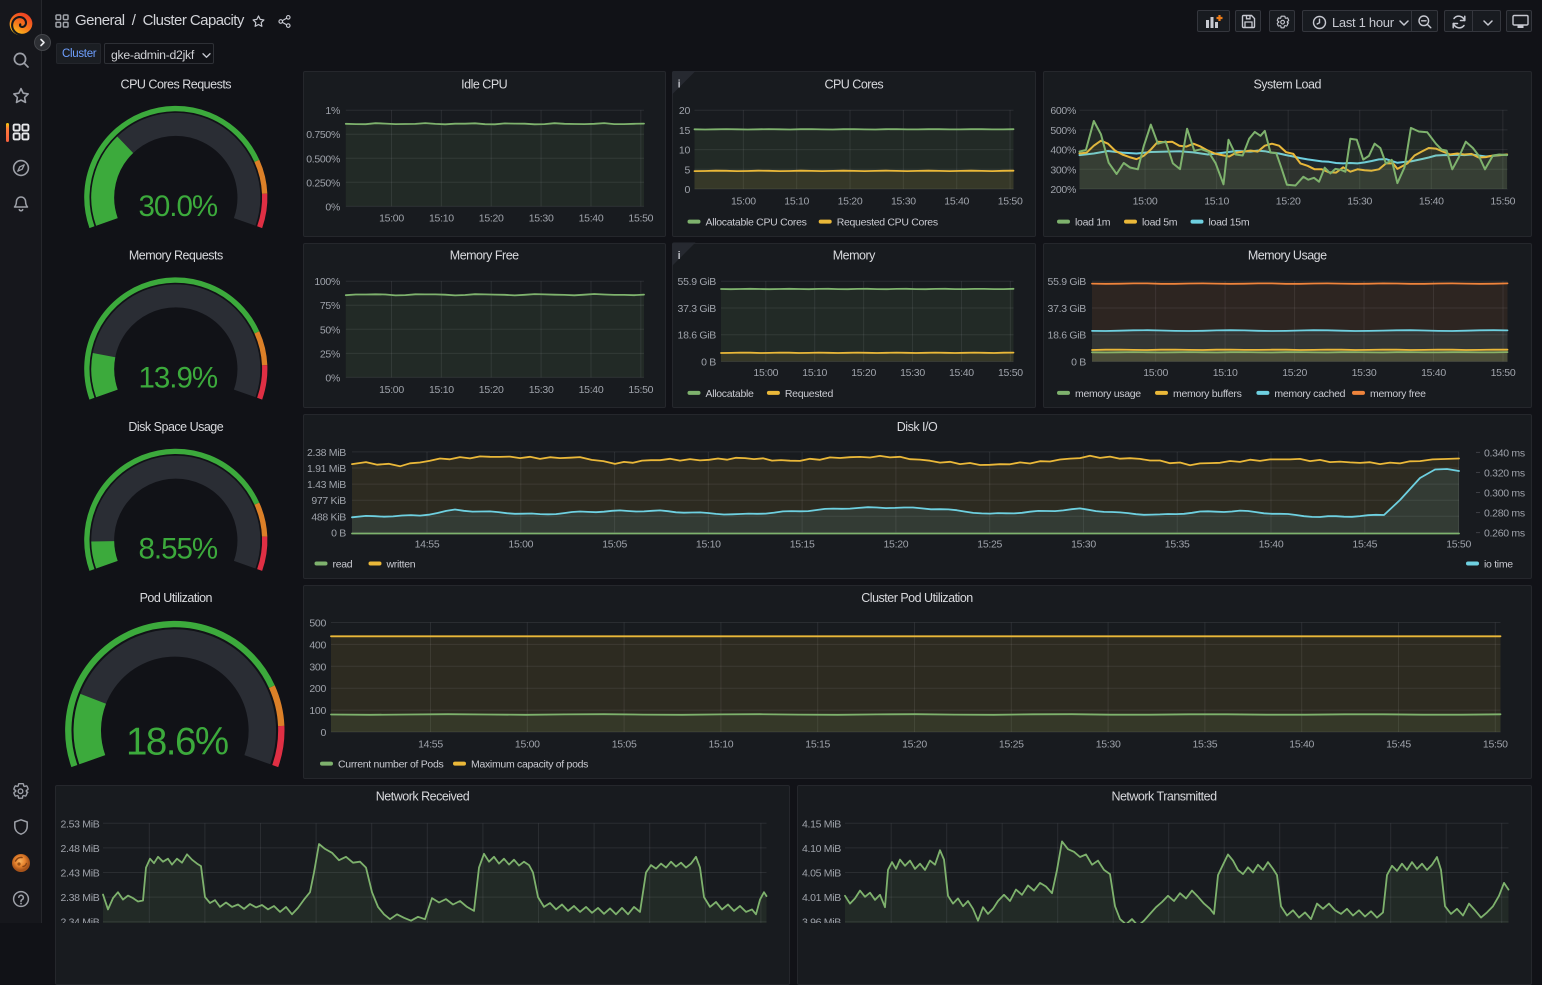  Describe the element at coordinates (1398, 394) in the screenshot. I see `svg-text: memory free` at that location.